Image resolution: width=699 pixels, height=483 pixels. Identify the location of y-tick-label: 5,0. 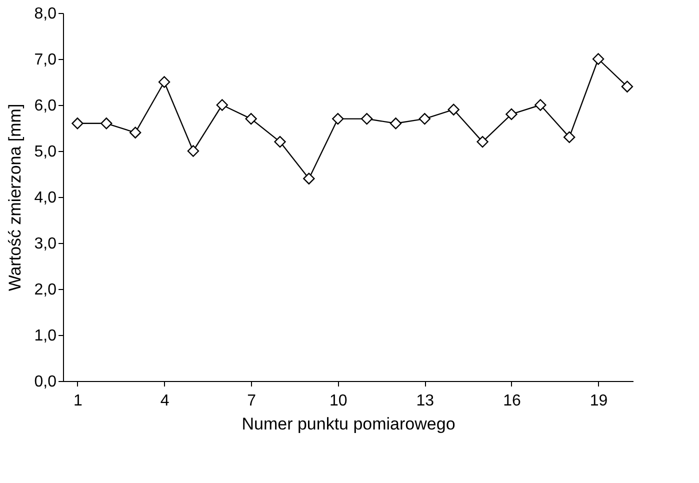
(45, 152).